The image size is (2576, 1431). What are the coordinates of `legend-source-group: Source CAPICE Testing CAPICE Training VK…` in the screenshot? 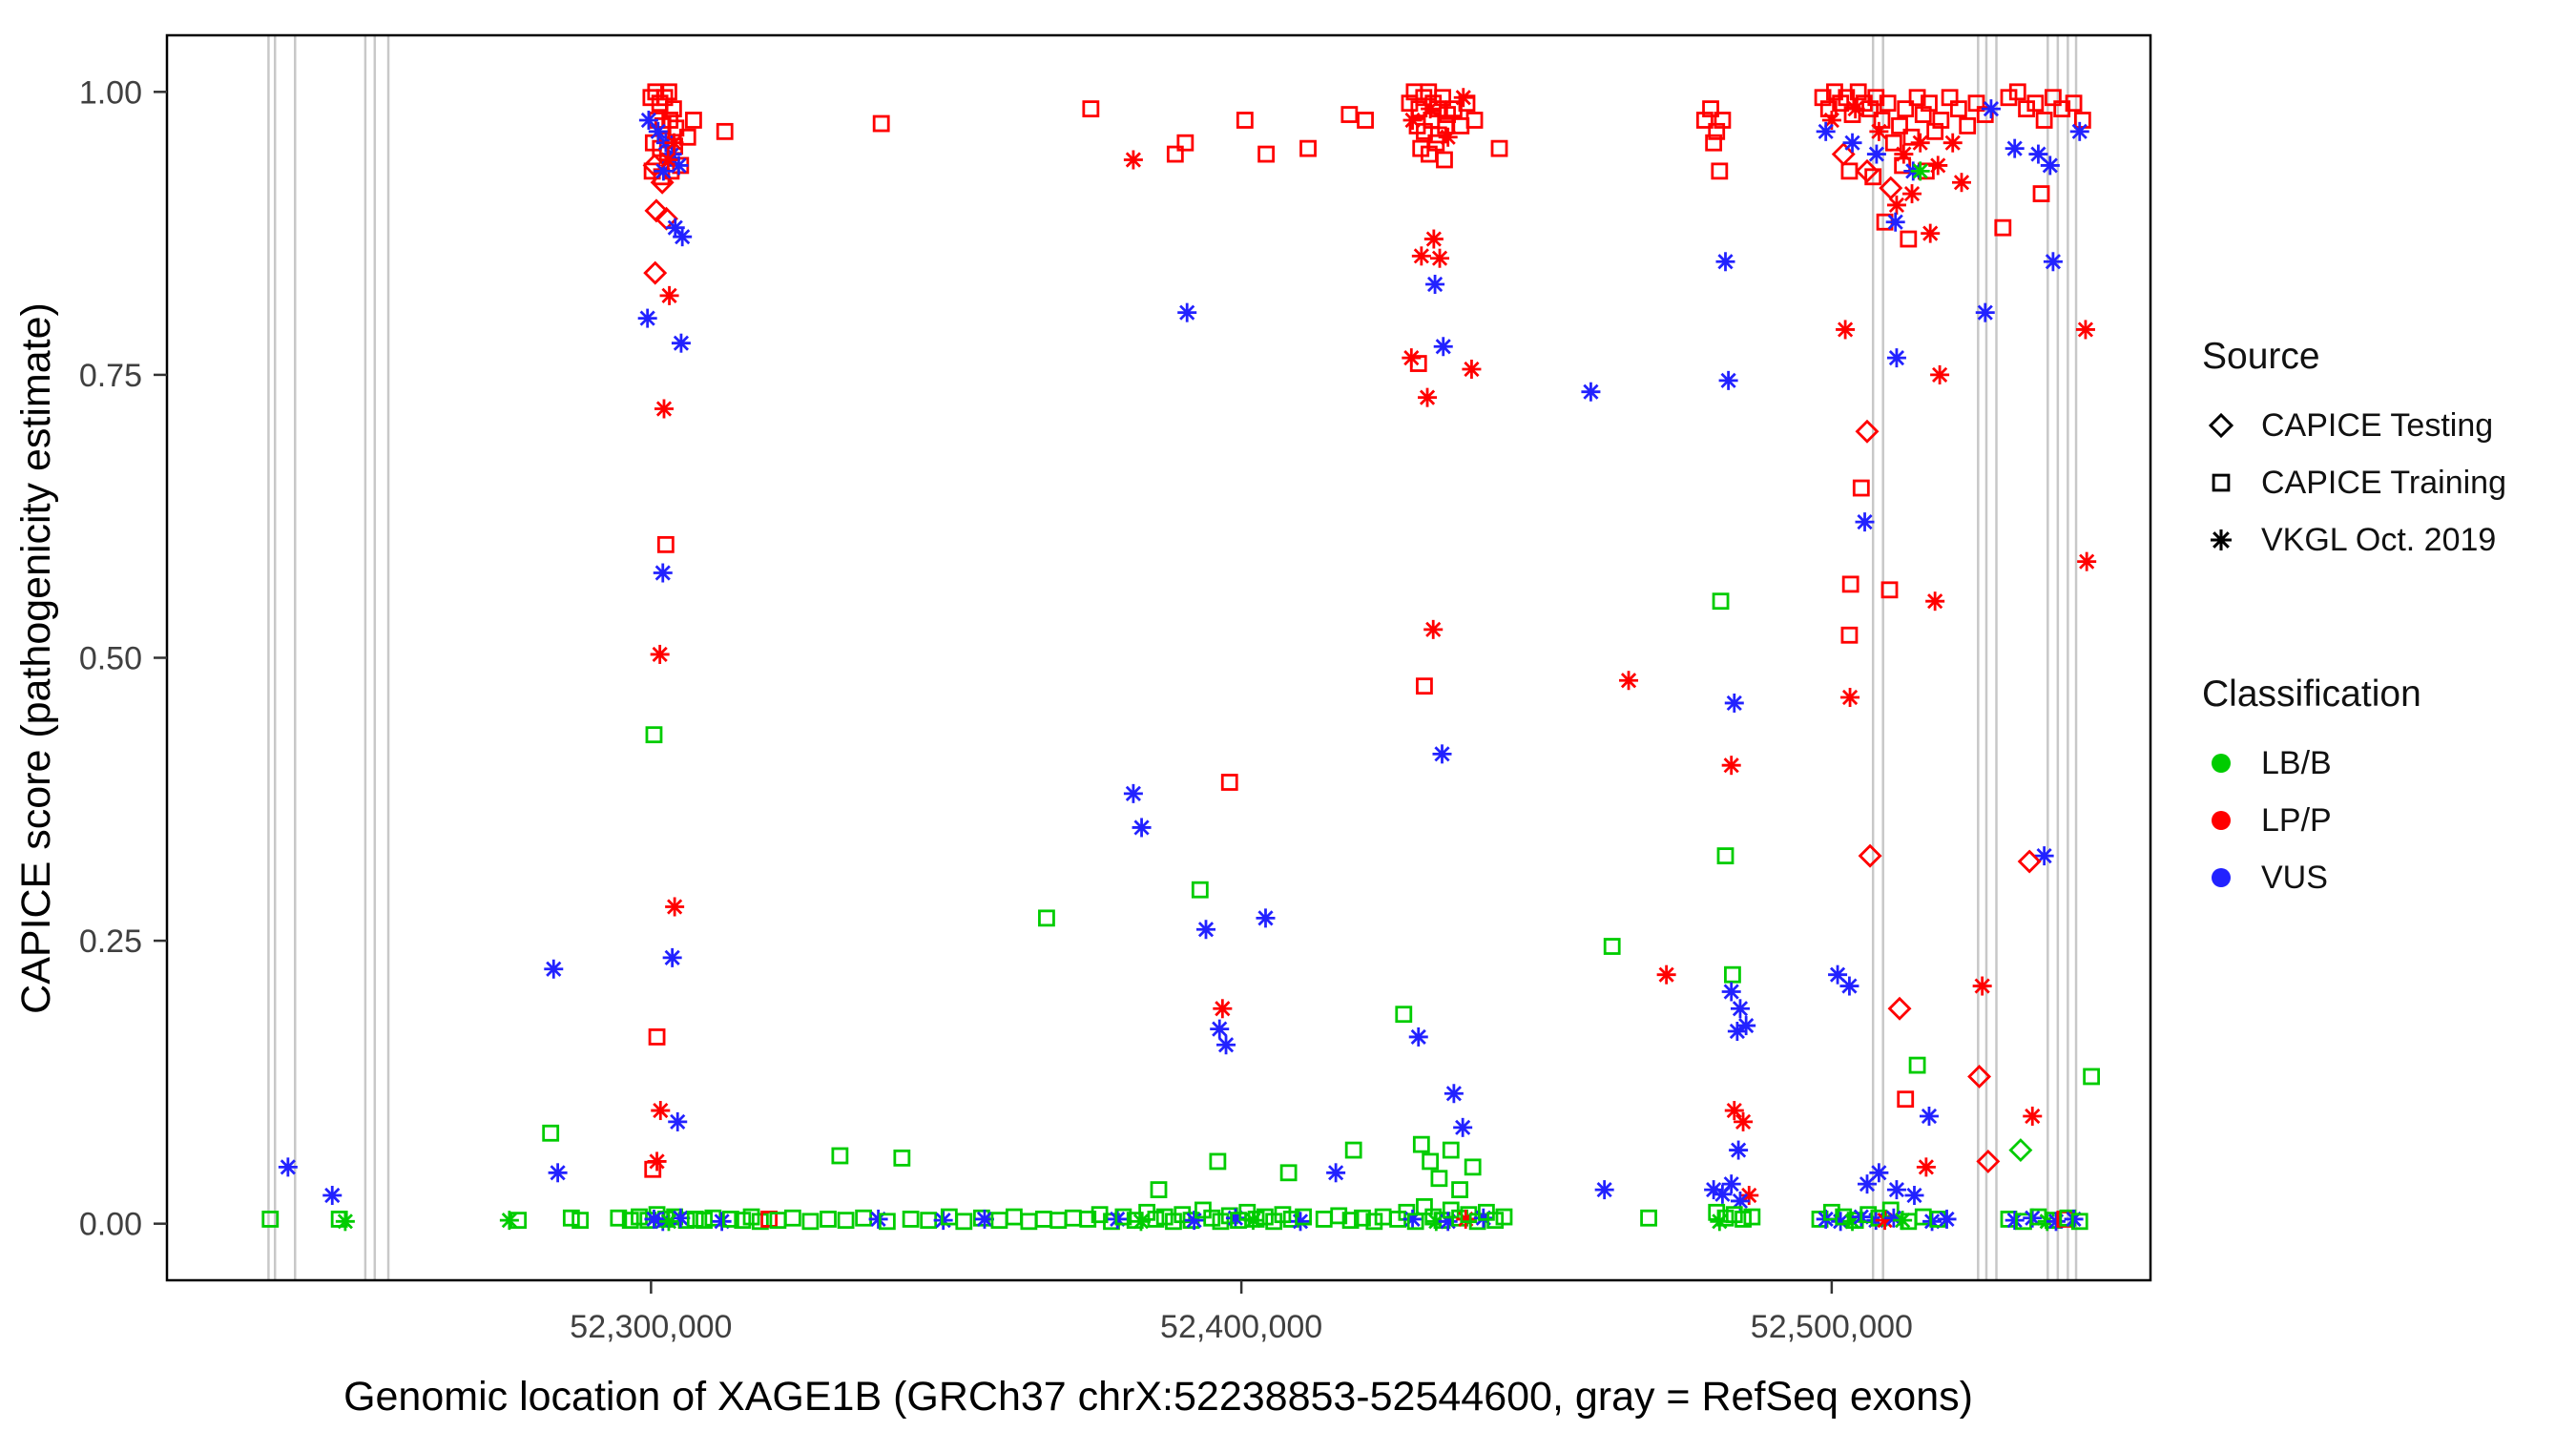 It's located at (2388, 452).